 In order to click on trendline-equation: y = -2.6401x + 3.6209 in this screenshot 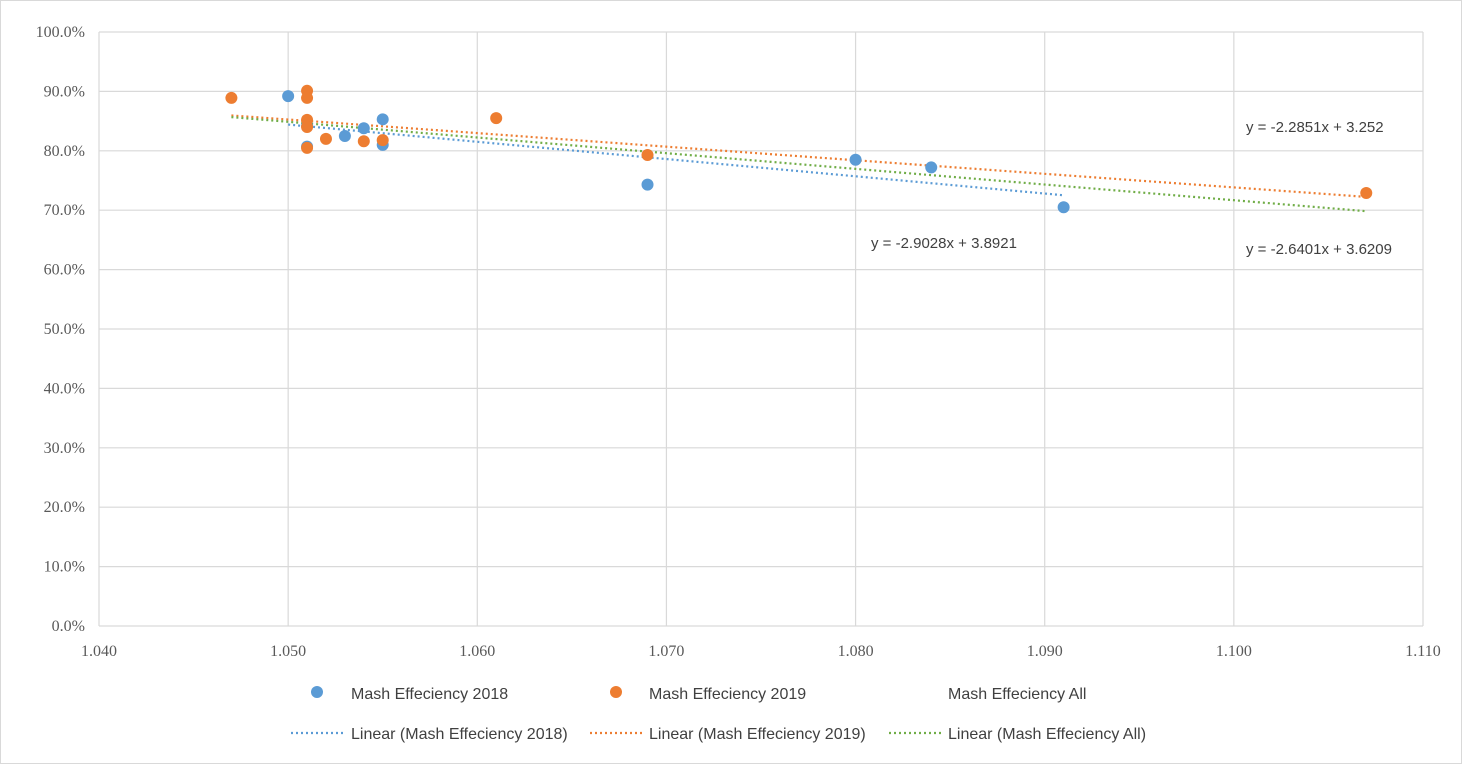, I will do `click(1319, 249)`.